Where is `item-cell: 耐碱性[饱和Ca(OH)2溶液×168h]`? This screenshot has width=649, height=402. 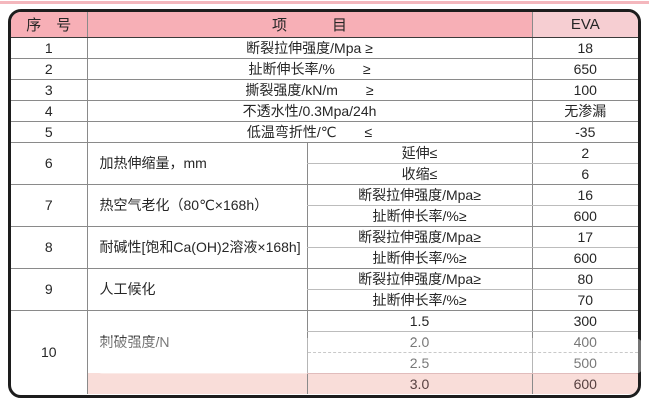 item-cell: 耐碱性[饱和Ca(OH)2溶液×168h] is located at coordinates (196, 247).